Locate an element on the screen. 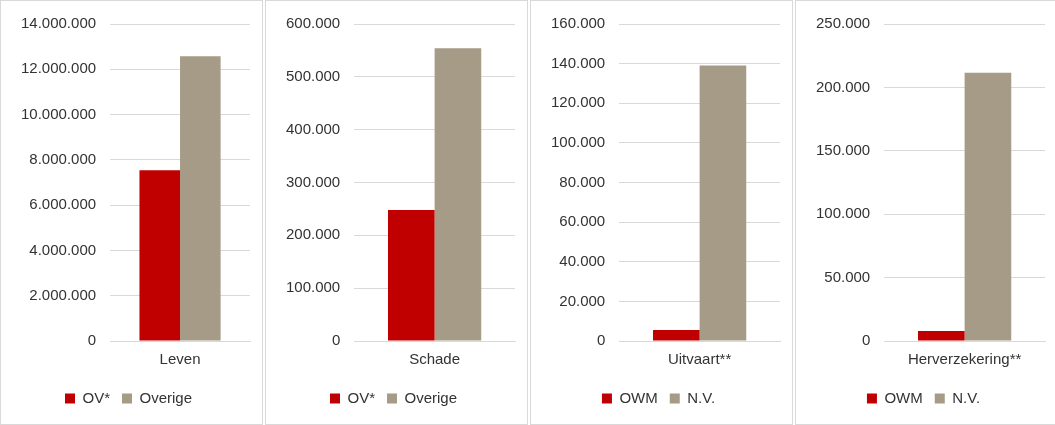 The height and width of the screenshot is (425, 1055). y-tick-label: 50.000 is located at coordinates (847, 276).